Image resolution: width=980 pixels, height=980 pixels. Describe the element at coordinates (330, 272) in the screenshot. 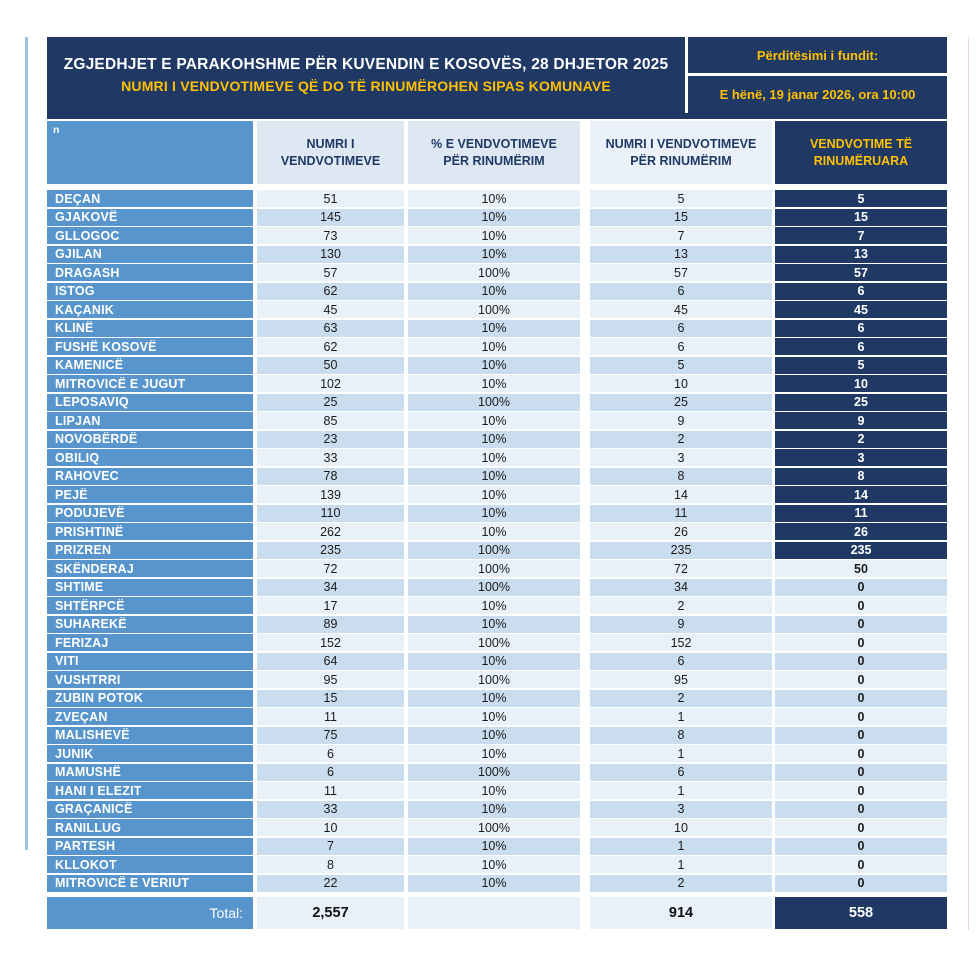

I see `pv-count-cell: 57` at that location.